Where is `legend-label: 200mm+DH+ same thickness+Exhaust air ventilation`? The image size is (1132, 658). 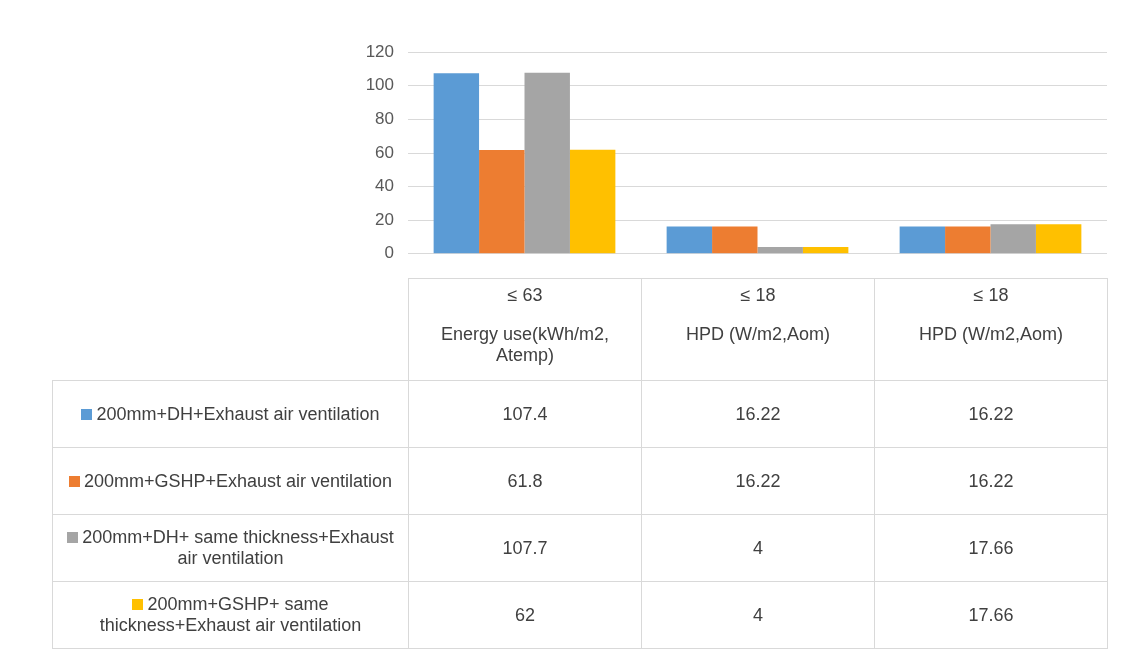 legend-label: 200mm+DH+ same thickness+Exhaust air ventilation is located at coordinates (230, 548).